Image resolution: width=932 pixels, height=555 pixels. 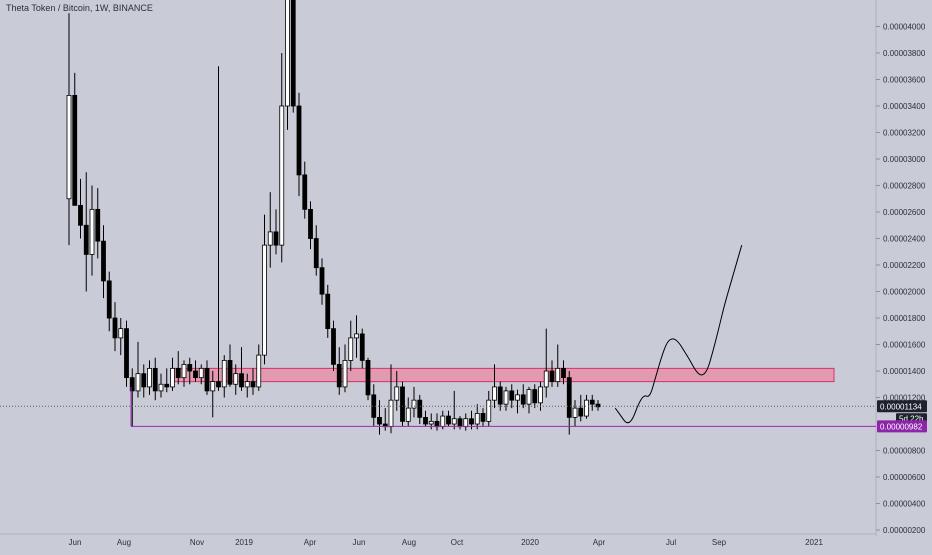 I want to click on projection-path, so click(x=678, y=334).